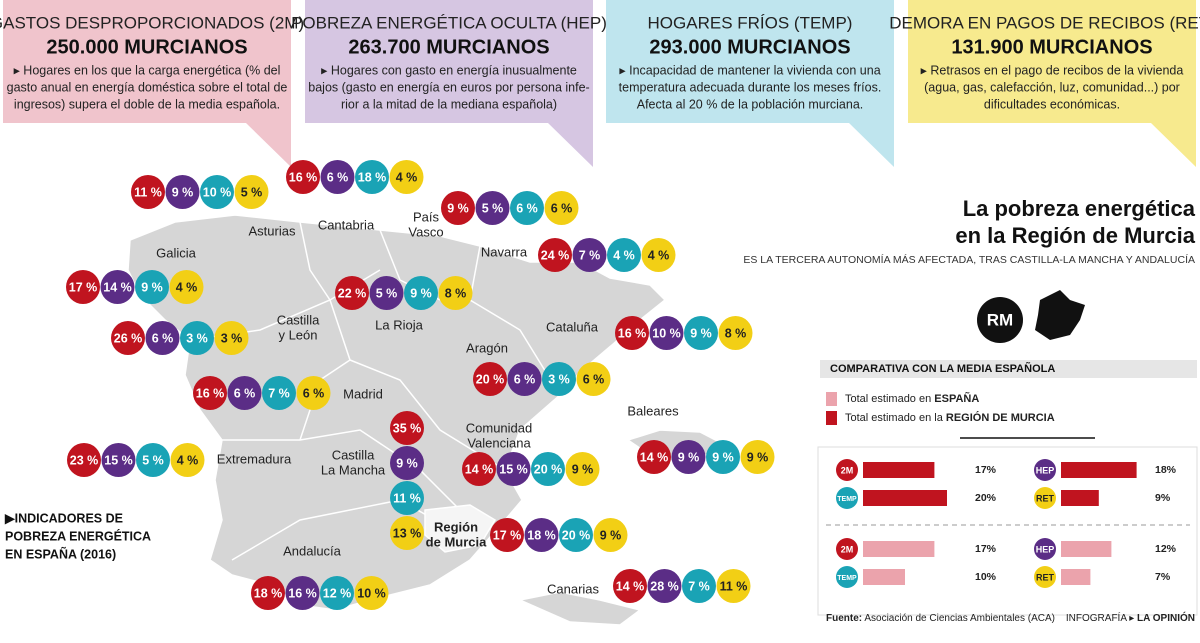 The image size is (1200, 643). What do you see at coordinates (1166, 617) in the screenshot?
I see `credit-name: LA OPINIÓN` at bounding box center [1166, 617].